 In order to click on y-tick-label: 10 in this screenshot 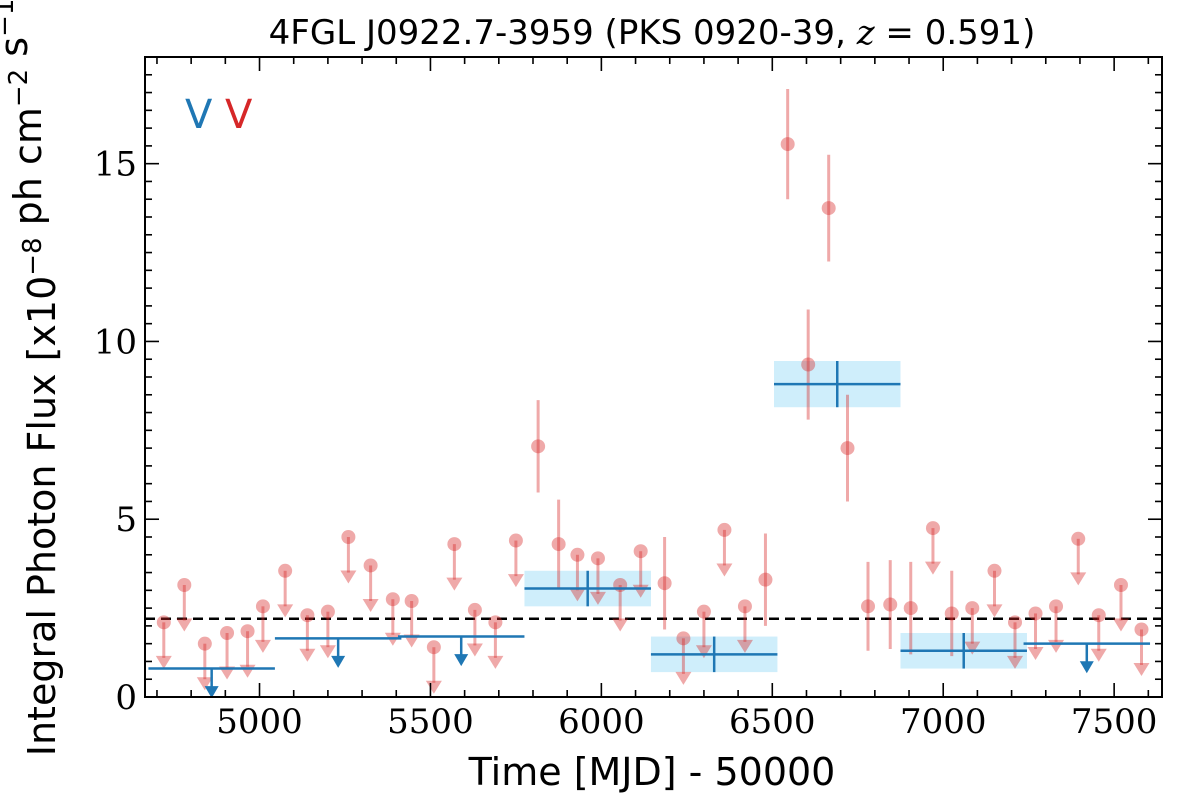, I will do `click(115, 342)`.